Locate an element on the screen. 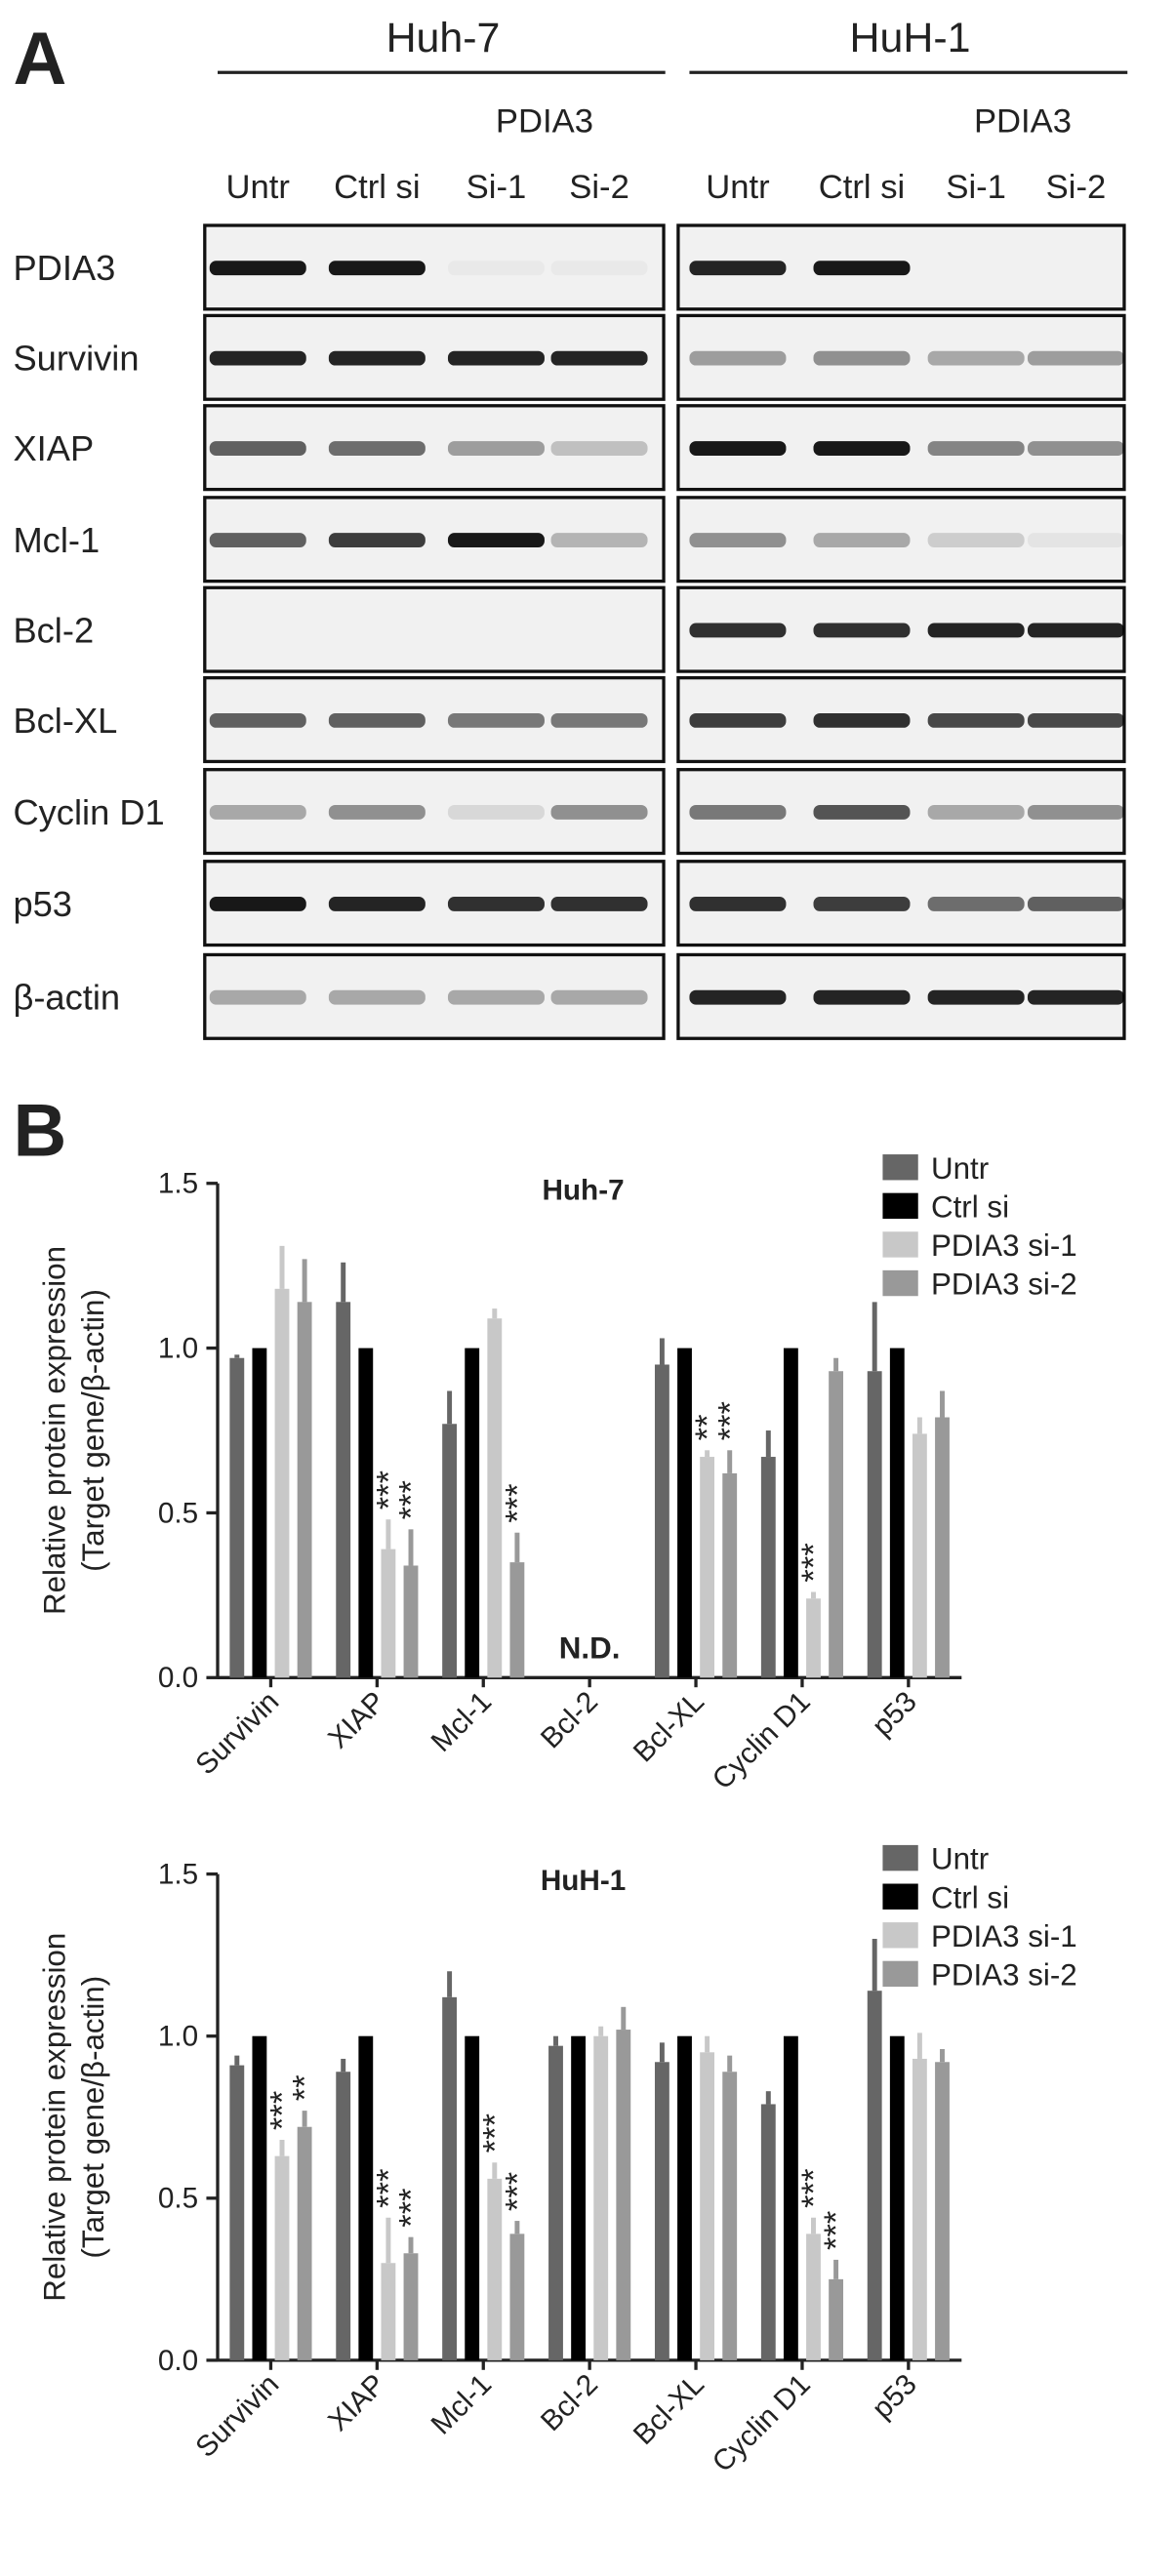 The height and width of the screenshot is (2576, 1176). cell-line-label: HuH-1 is located at coordinates (910, 38).